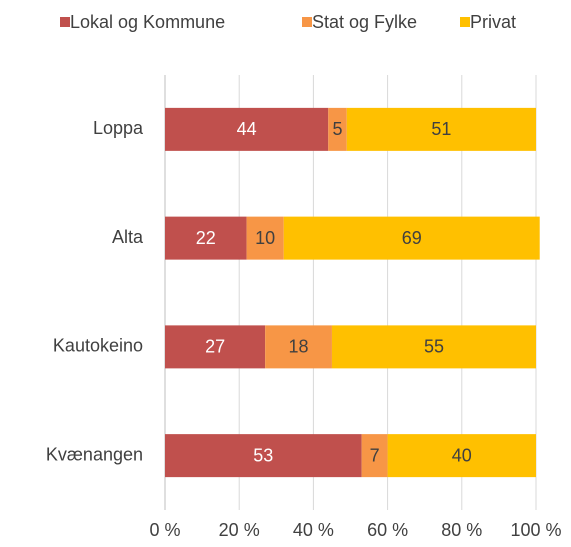 This screenshot has width=571, height=547. What do you see at coordinates (313, 530) in the screenshot?
I see `x-tick-label: 40 %` at bounding box center [313, 530].